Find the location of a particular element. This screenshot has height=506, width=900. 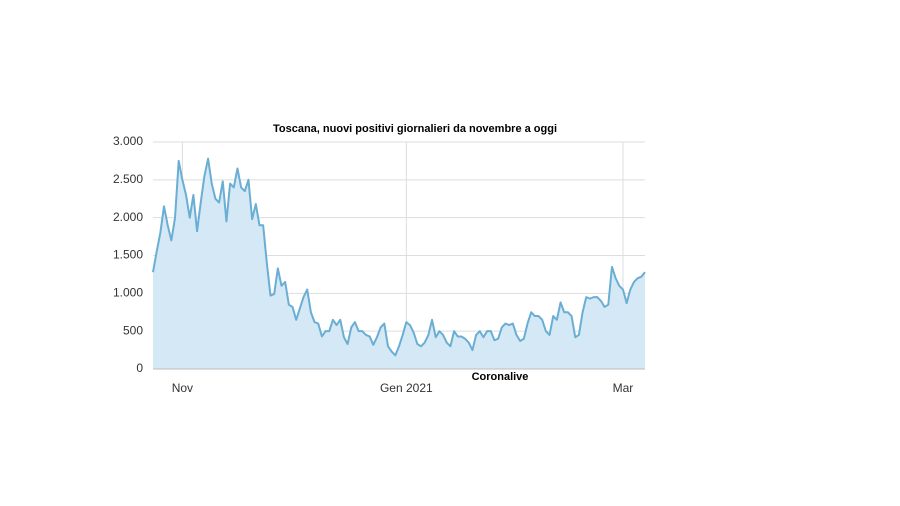

y-tick-label: 500 is located at coordinates (133, 330).